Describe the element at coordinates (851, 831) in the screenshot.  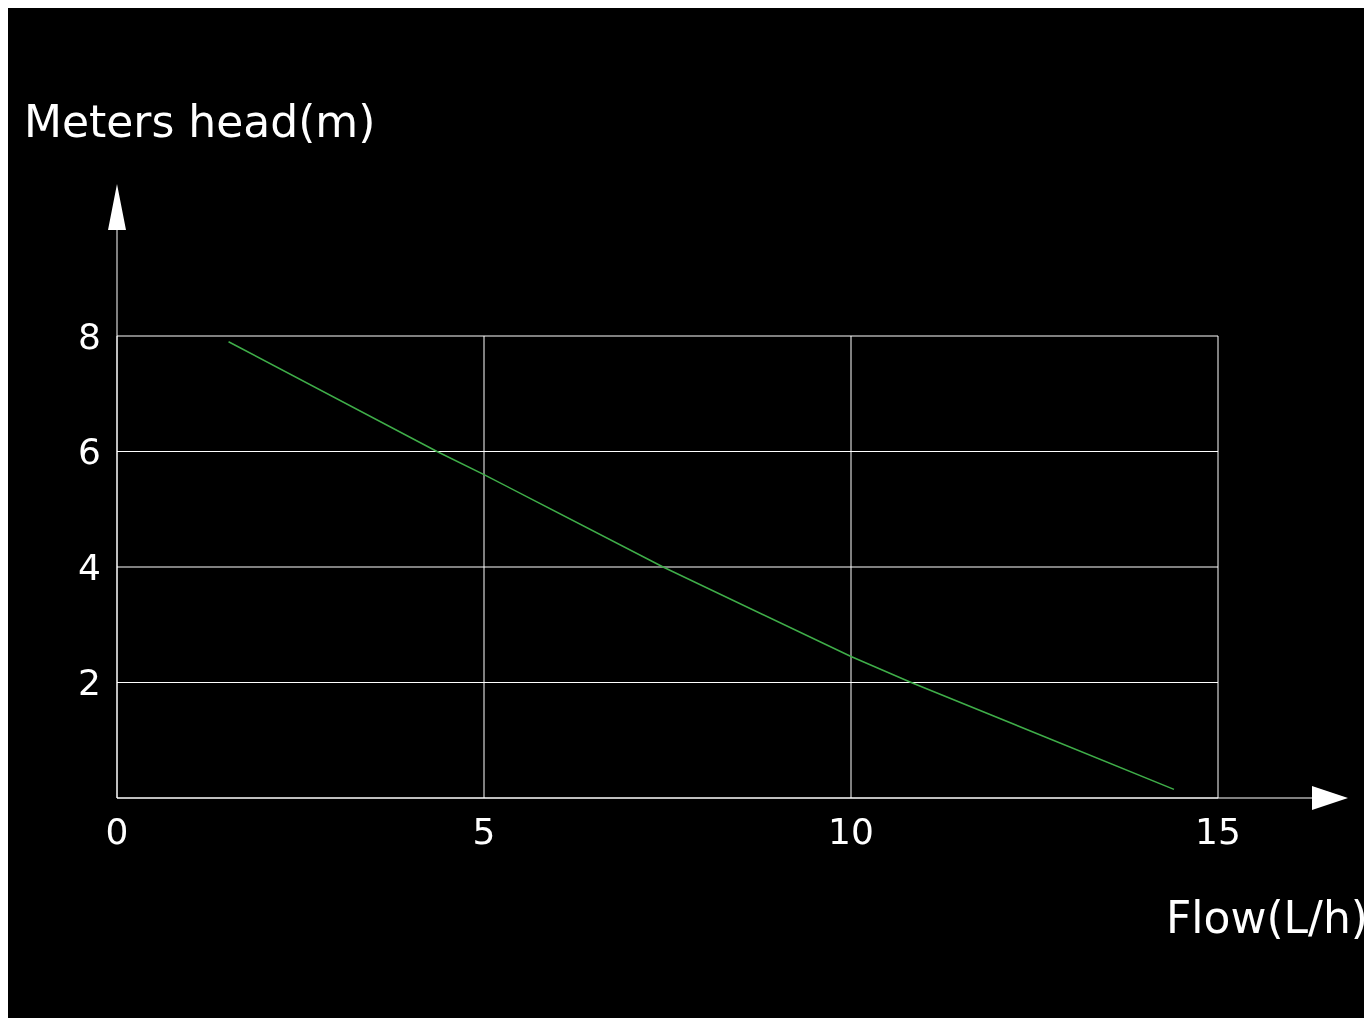
I see `x-tick-label: 10` at that location.